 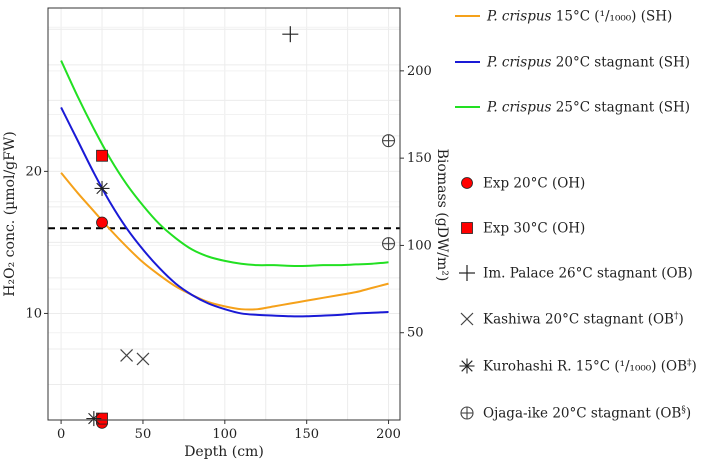 What do you see at coordinates (689, 364) in the screenshot?
I see `legend-label-superscript: ‡` at bounding box center [689, 364].